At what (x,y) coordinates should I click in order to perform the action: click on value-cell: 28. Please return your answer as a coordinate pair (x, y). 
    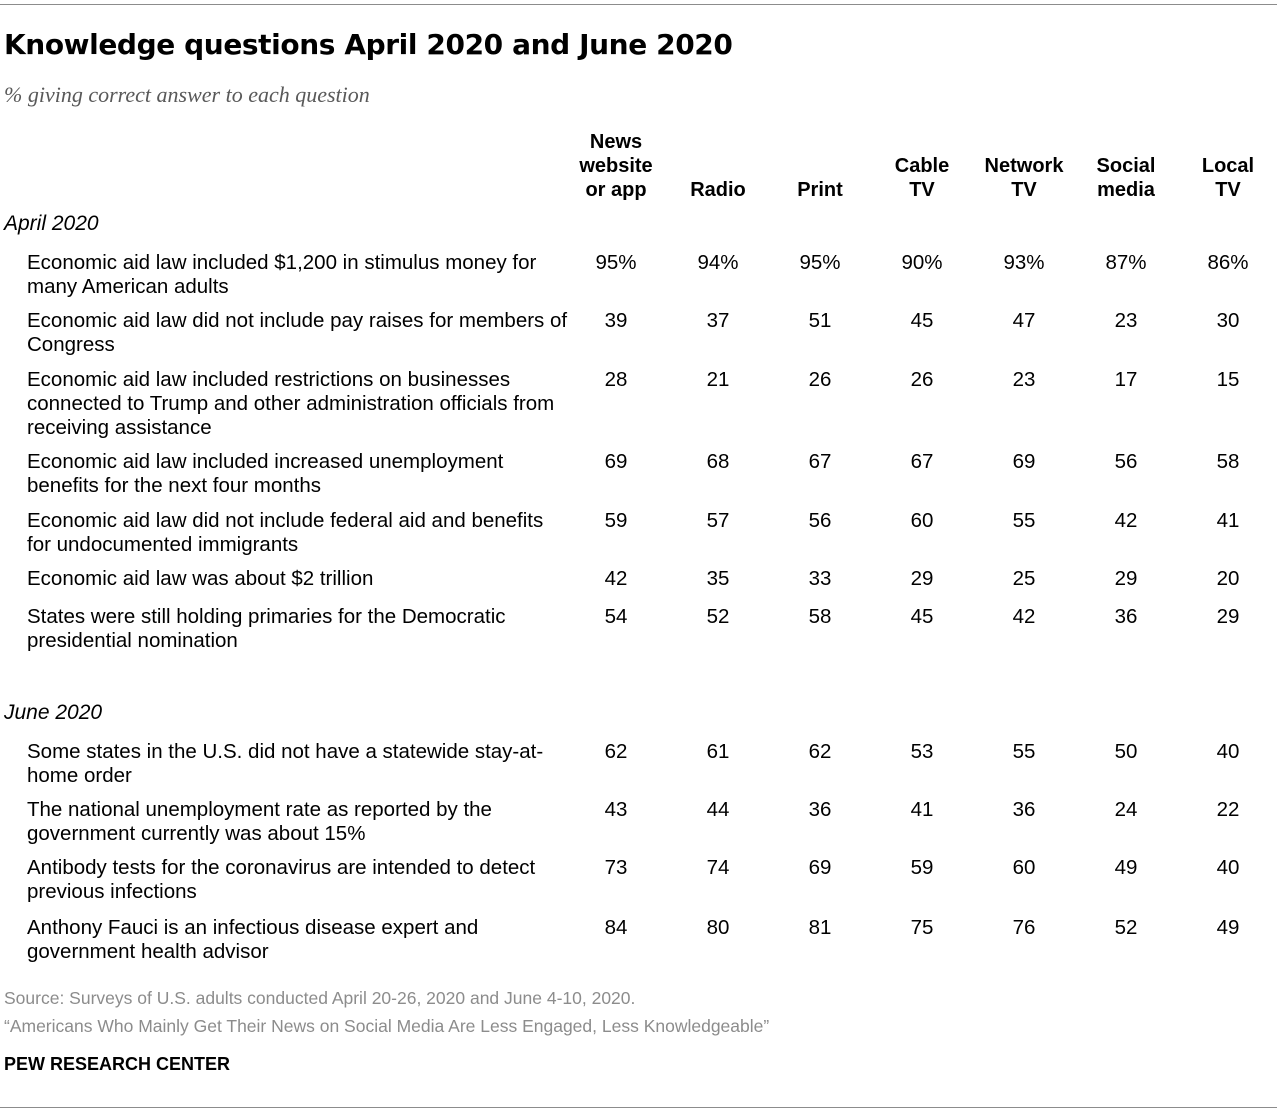
    Looking at the image, I should click on (616, 379).